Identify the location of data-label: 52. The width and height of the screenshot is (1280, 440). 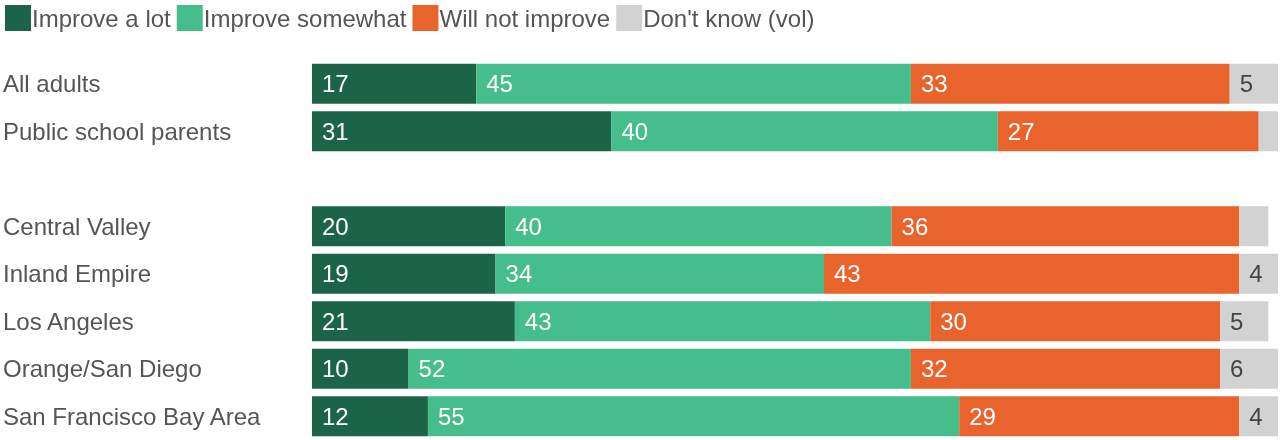
(432, 369).